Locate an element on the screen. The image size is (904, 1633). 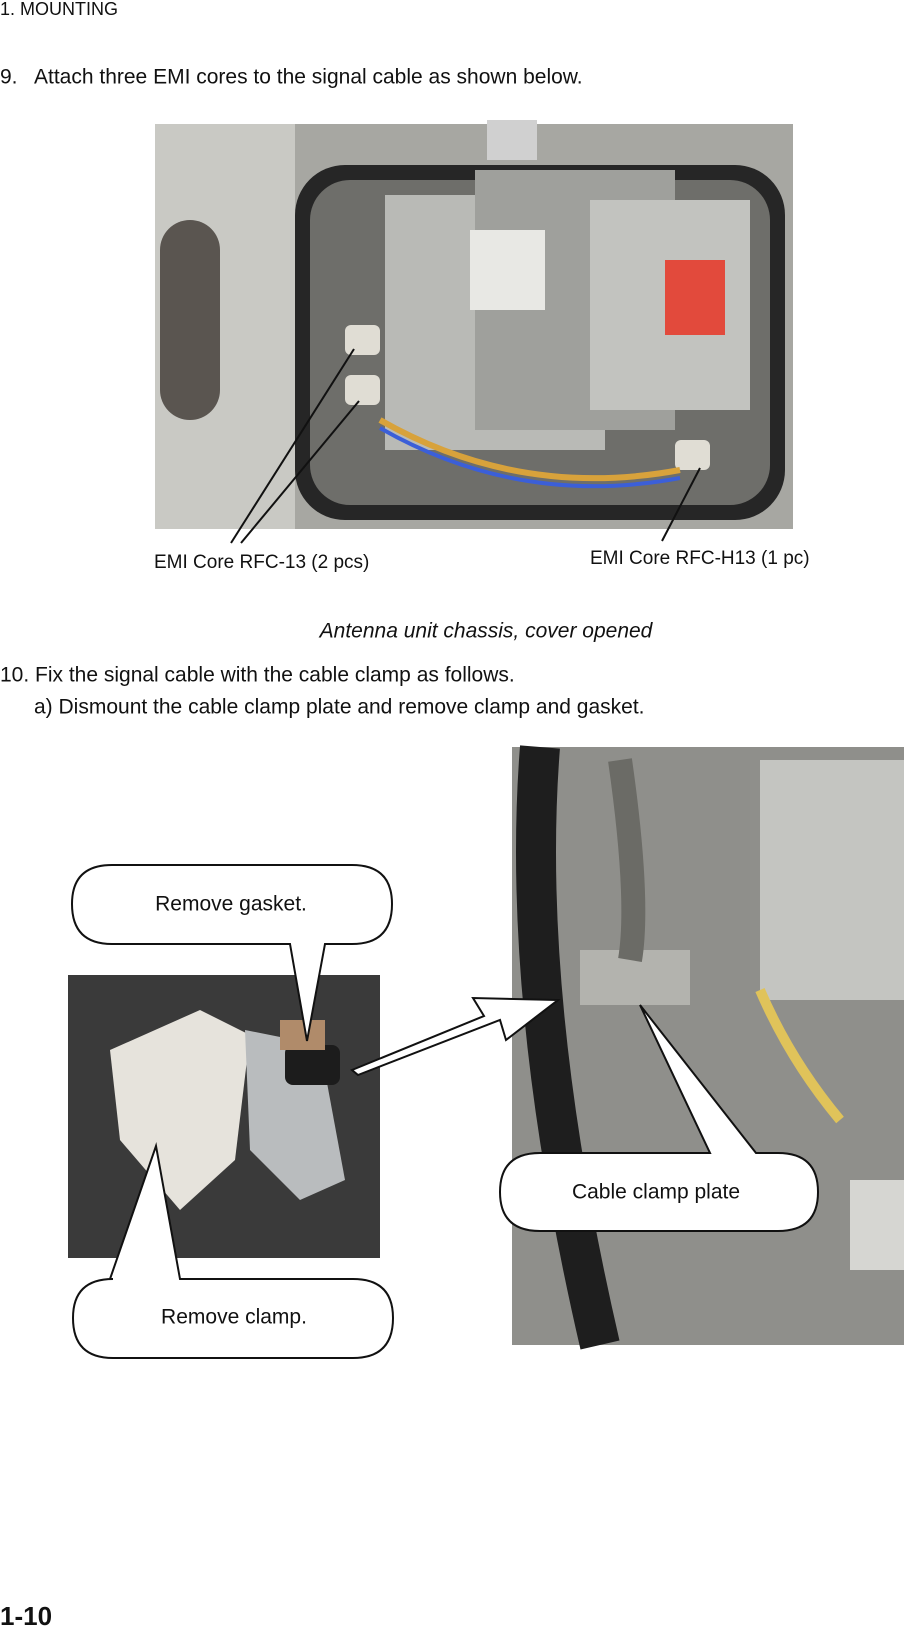
step-number: 9. is located at coordinates (9, 77).